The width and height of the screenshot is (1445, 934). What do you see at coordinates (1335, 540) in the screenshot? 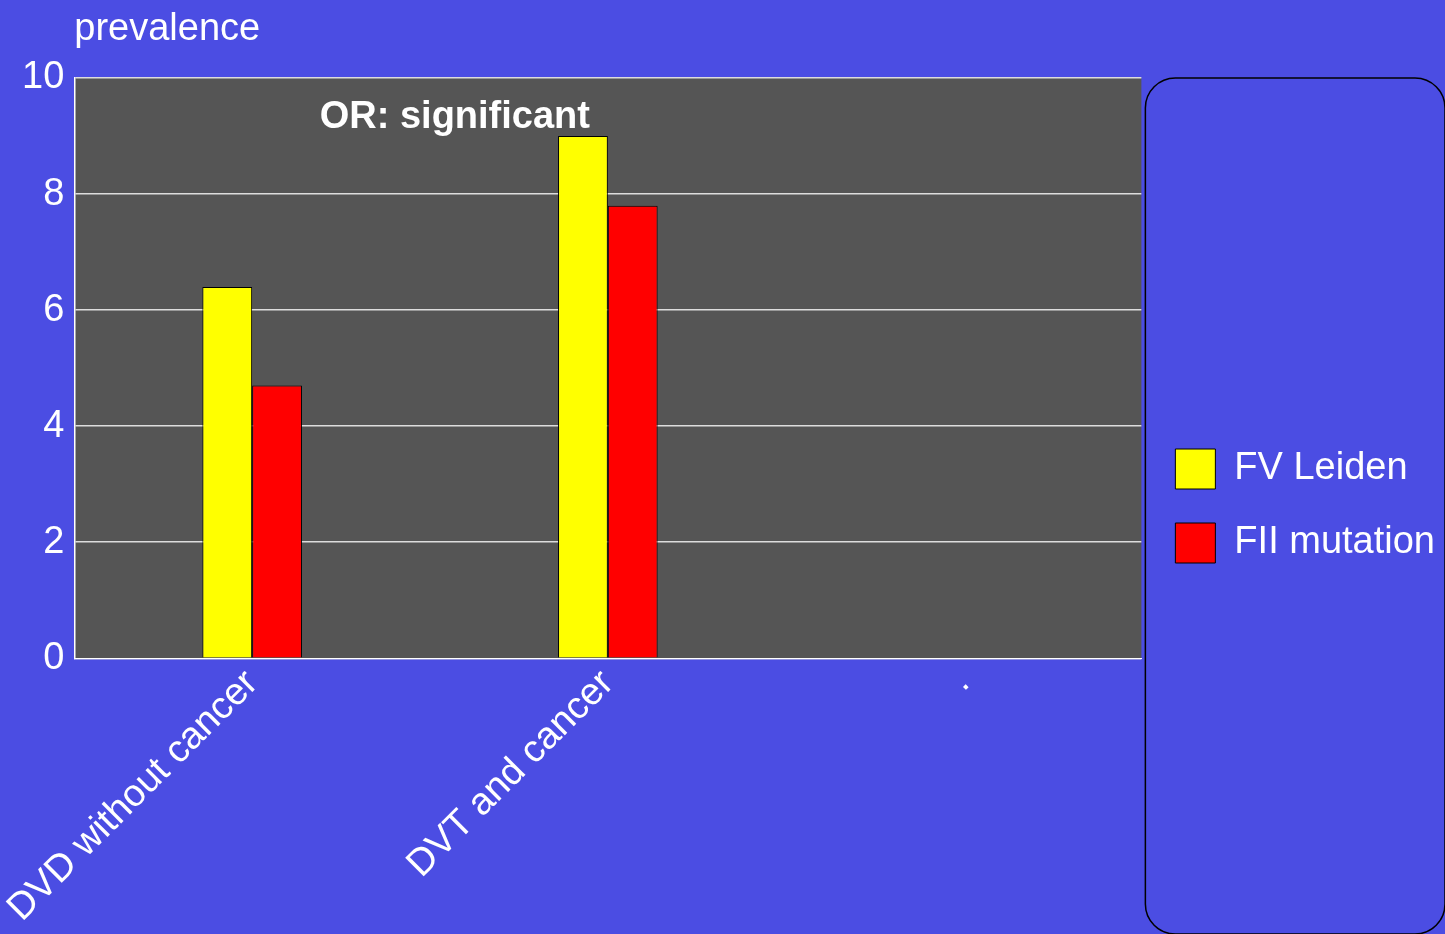
I see `legend-label: FII mutation` at bounding box center [1335, 540].